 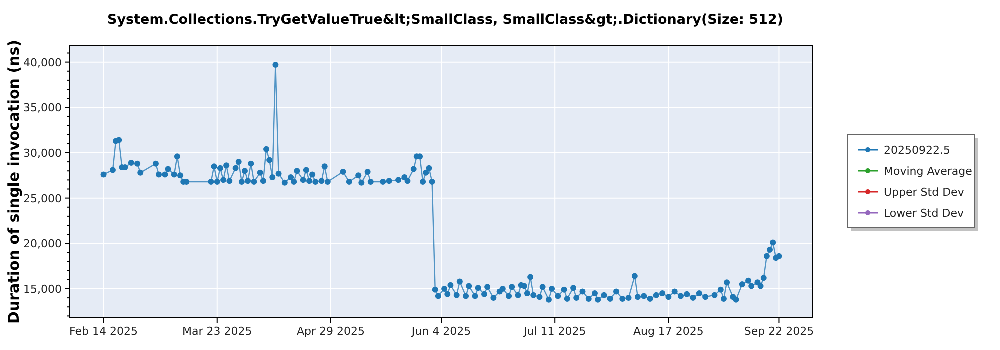 What do you see at coordinates (668, 331) in the screenshot?
I see `x-tick-label: Aug 17 2025` at bounding box center [668, 331].